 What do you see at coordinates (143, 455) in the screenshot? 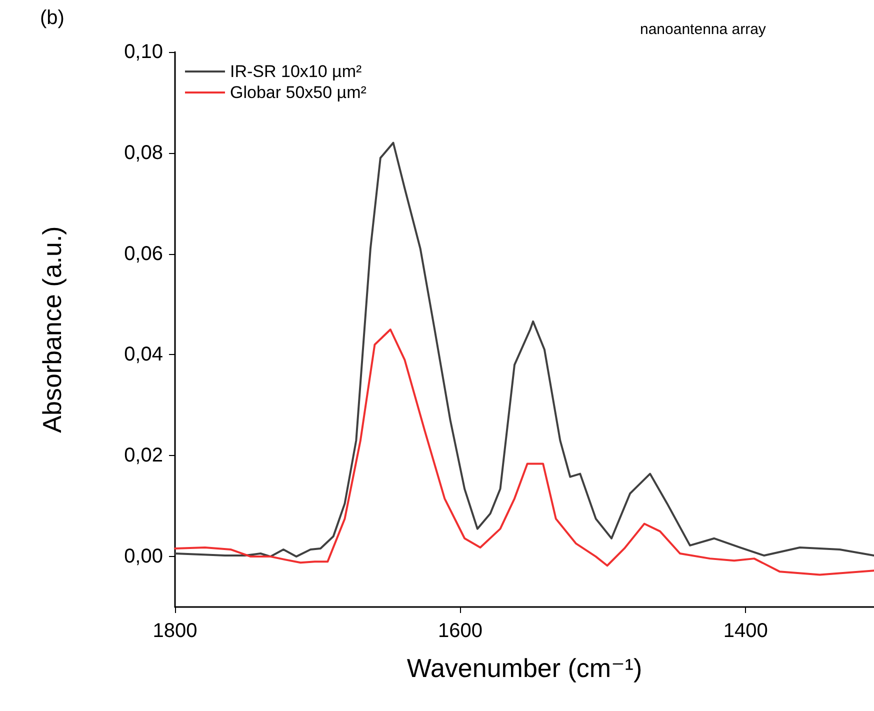
I see `y-tick-label: 0,02` at bounding box center [143, 455].